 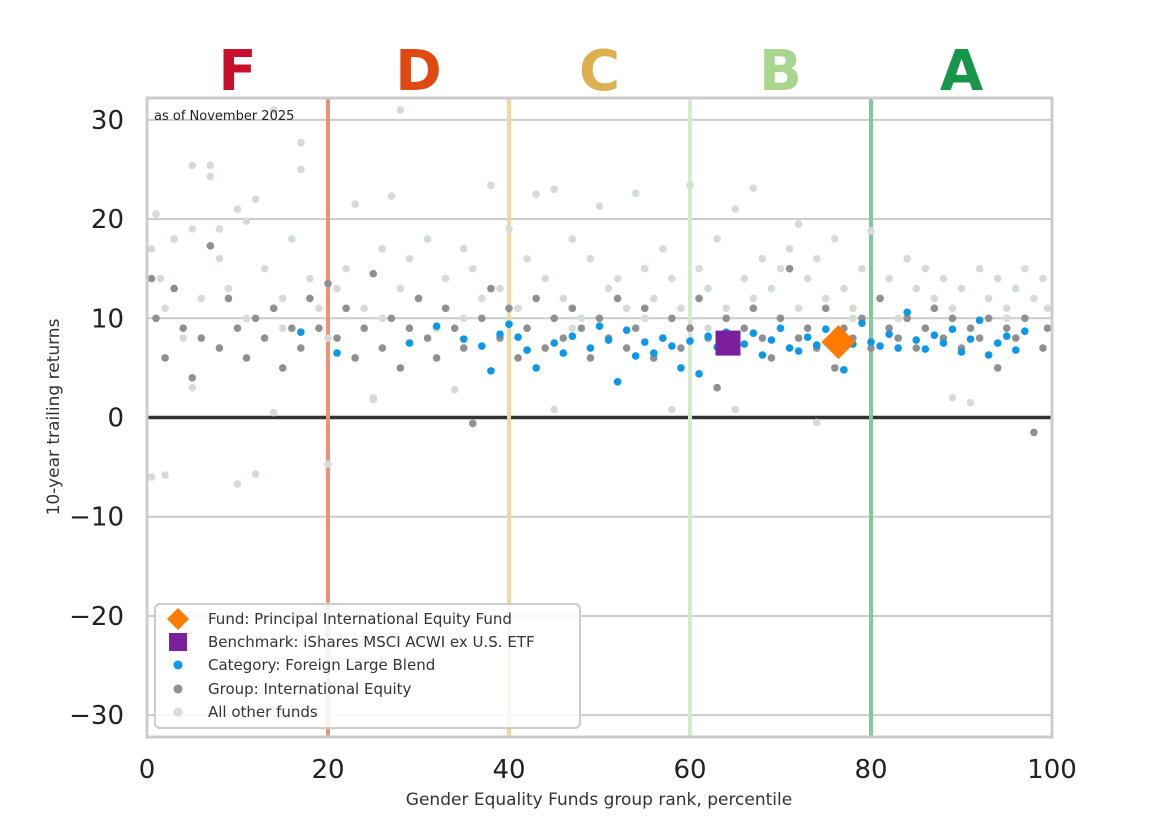 What do you see at coordinates (178, 619) in the screenshot?
I see `legend-marker-diamond` at bounding box center [178, 619].